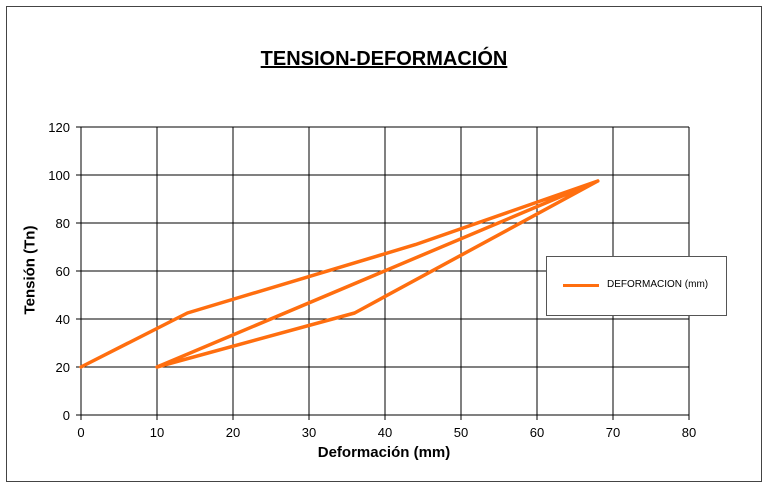 The height and width of the screenshot is (487, 768). Describe the element at coordinates (66, 415) in the screenshot. I see `y-tick-label: 0` at that location.